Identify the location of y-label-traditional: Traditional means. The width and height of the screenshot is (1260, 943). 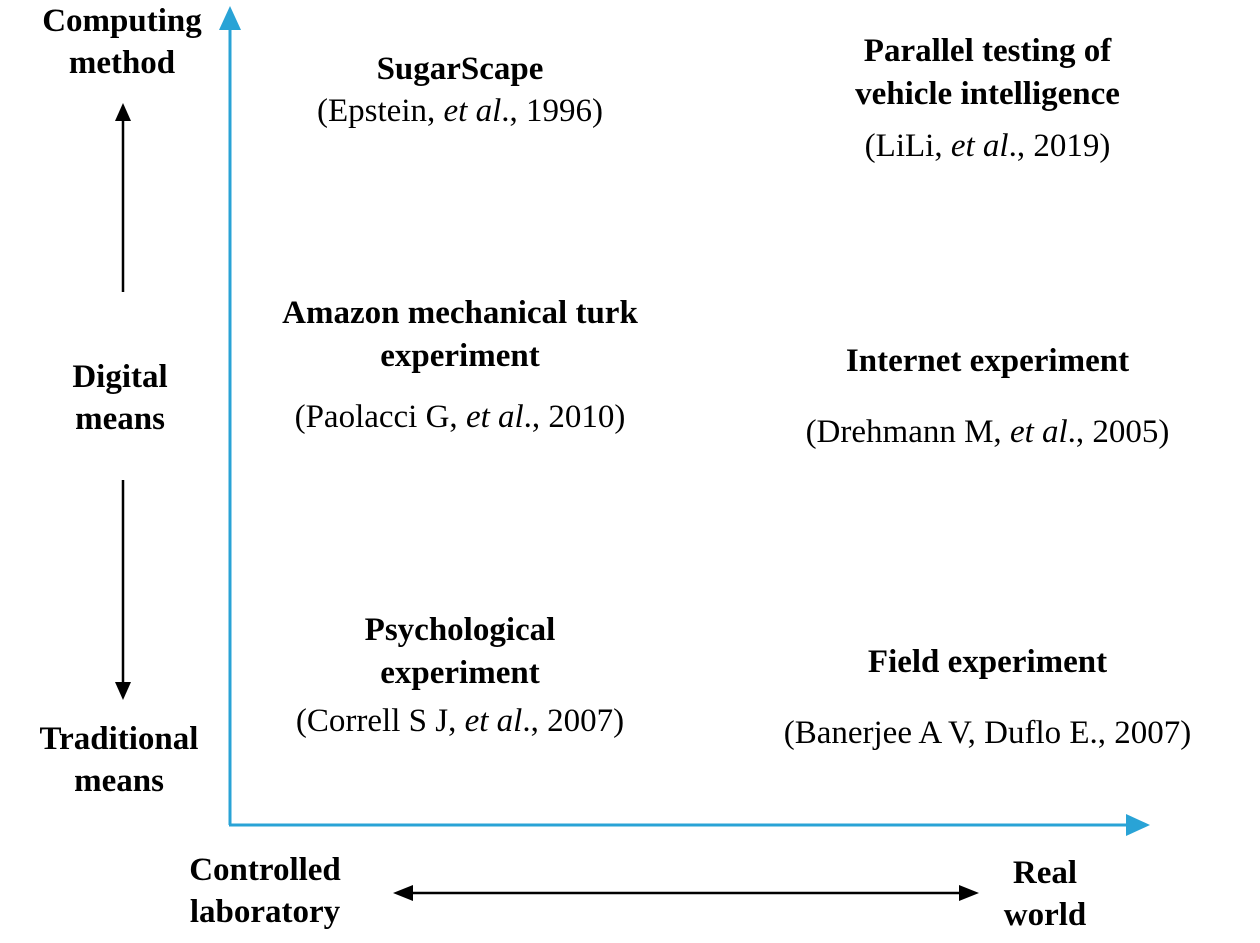
(119, 760).